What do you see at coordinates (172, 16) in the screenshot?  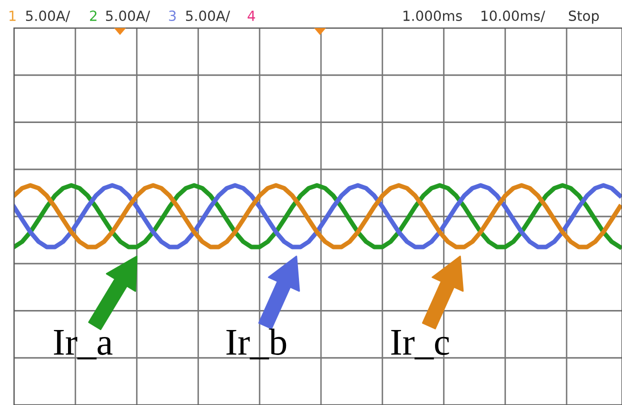 I see `text: 3` at bounding box center [172, 16].